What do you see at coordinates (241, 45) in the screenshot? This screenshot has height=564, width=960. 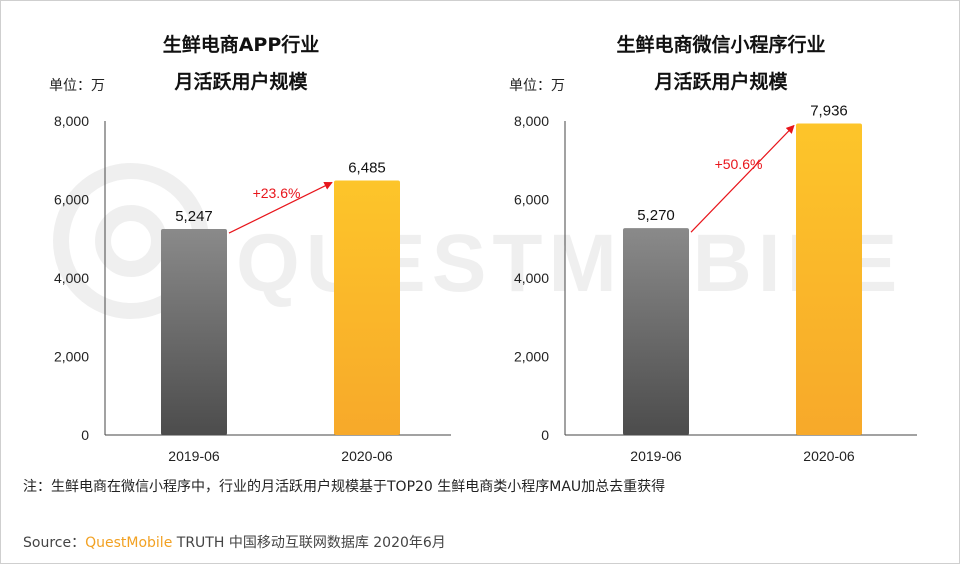 I see `chart-title-line1: 生鲜电商APP行业` at bounding box center [241, 45].